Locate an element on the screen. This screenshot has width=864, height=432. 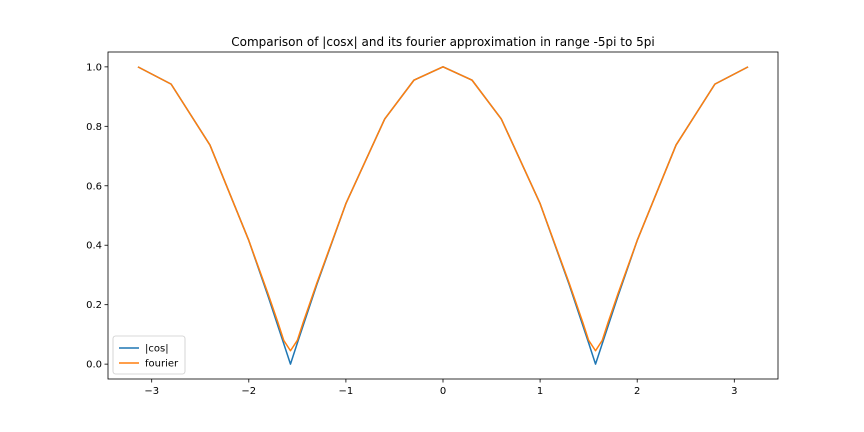
legend: |cos| fourier is located at coordinates (149, 355).